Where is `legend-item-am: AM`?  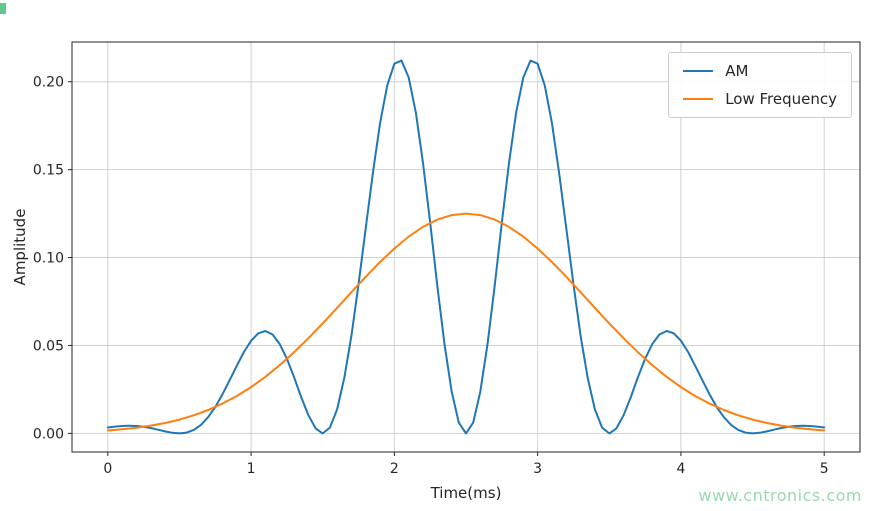 legend-item-am: AM is located at coordinates (760, 71).